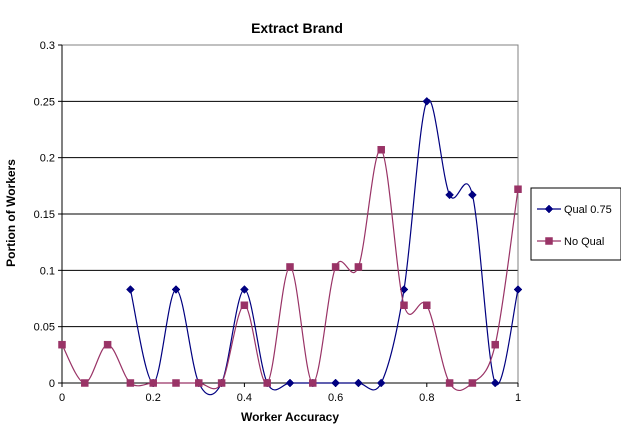  What do you see at coordinates (297, 28) in the screenshot?
I see `chart-title: Extract Brand` at bounding box center [297, 28].